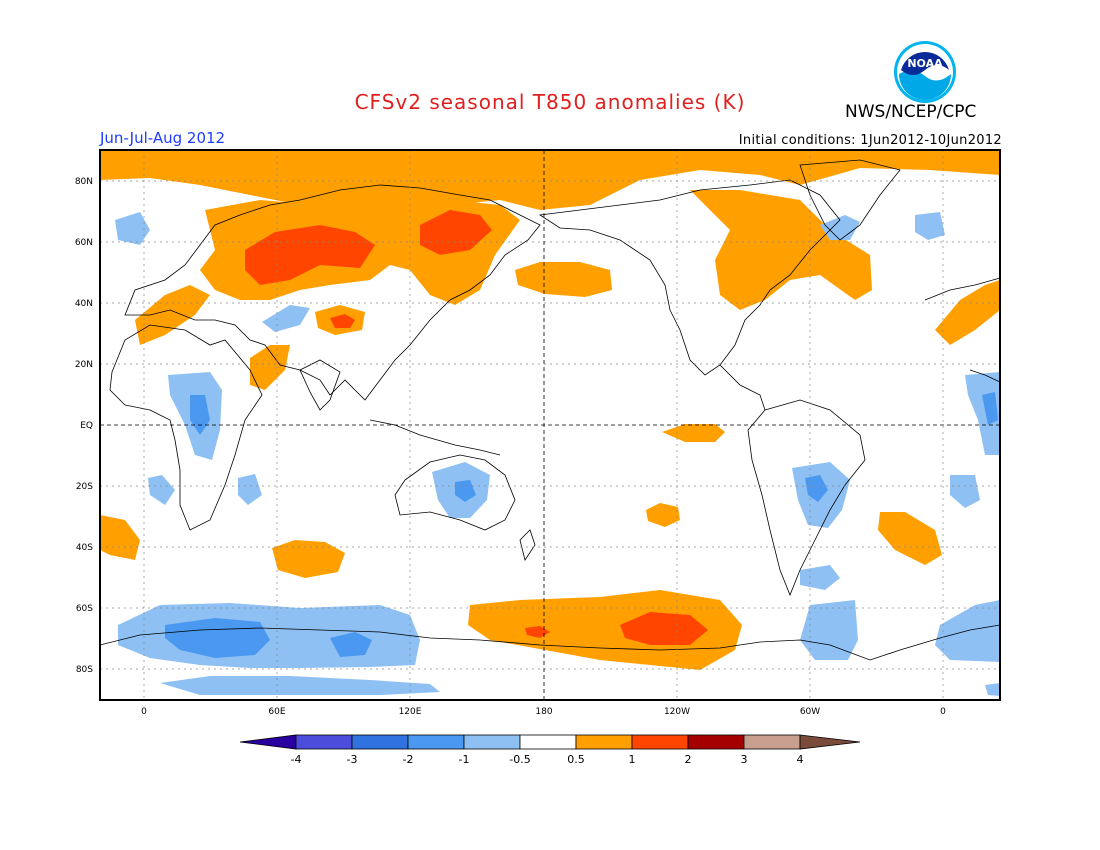 This screenshot has height=850, width=1100. What do you see at coordinates (465, 491) in the screenshot?
I see `moderate-cool-anomaly-australia` at bounding box center [465, 491].